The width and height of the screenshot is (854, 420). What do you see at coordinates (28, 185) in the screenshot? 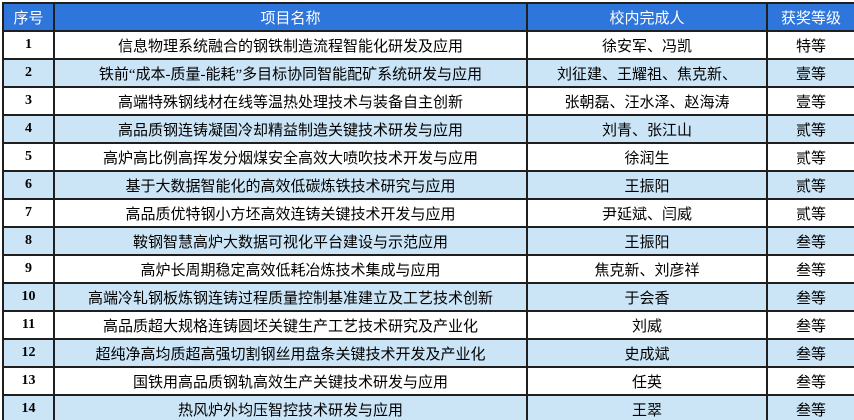
I see `row-index-cell: 6` at bounding box center [28, 185].